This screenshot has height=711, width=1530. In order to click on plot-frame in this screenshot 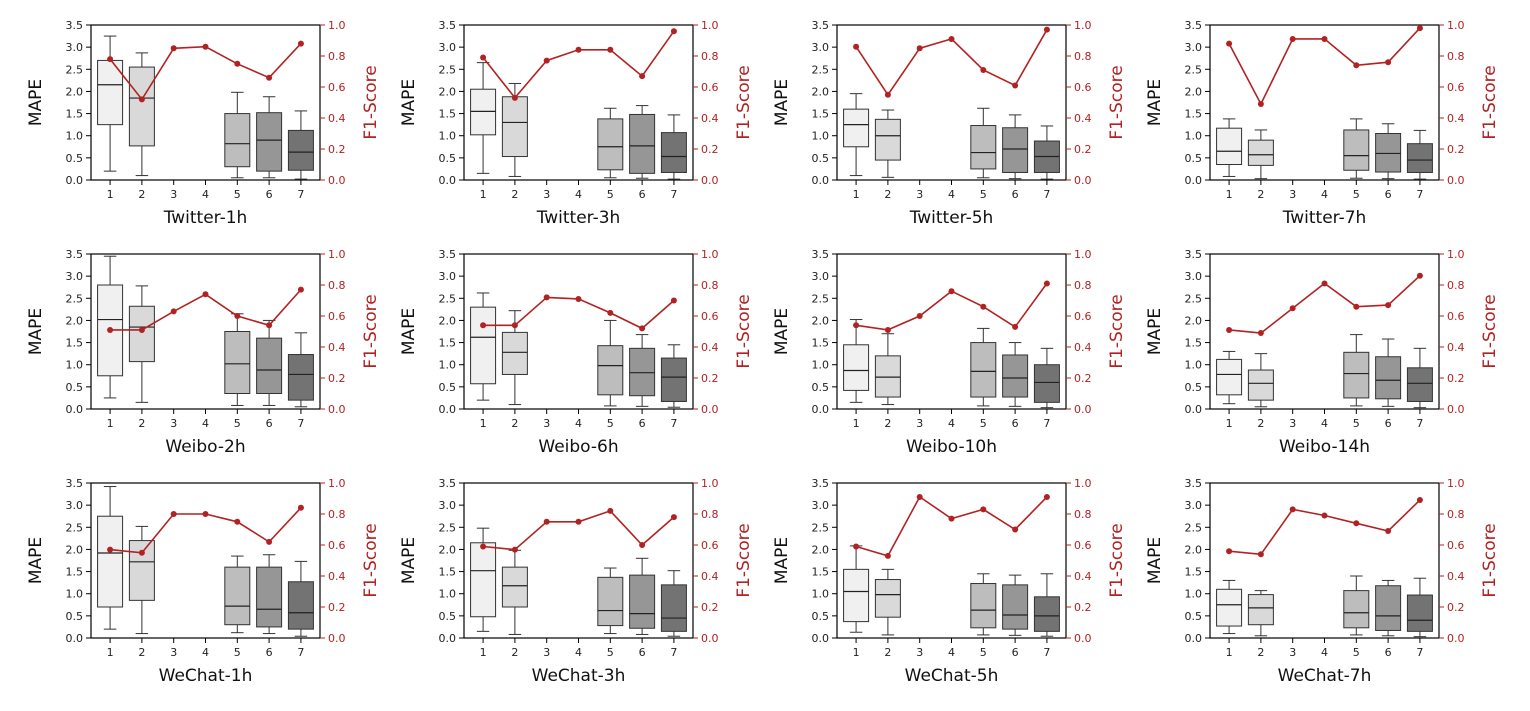, I will do `click(578, 560)`.